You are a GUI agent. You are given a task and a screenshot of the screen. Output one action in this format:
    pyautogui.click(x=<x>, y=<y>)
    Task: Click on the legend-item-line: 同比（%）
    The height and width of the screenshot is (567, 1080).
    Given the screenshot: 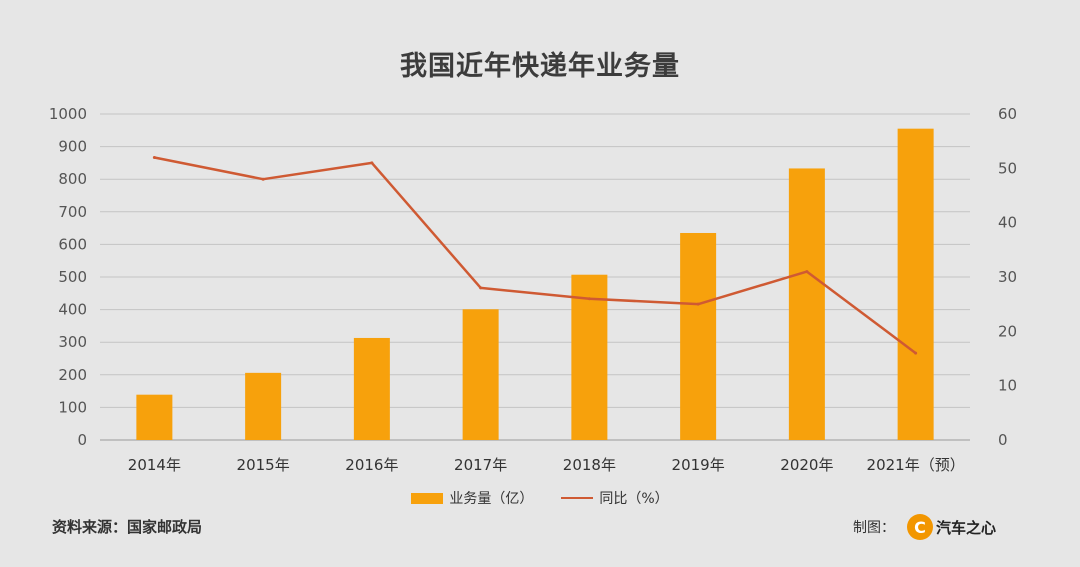 What is the action you would take?
    pyautogui.click(x=615, y=498)
    